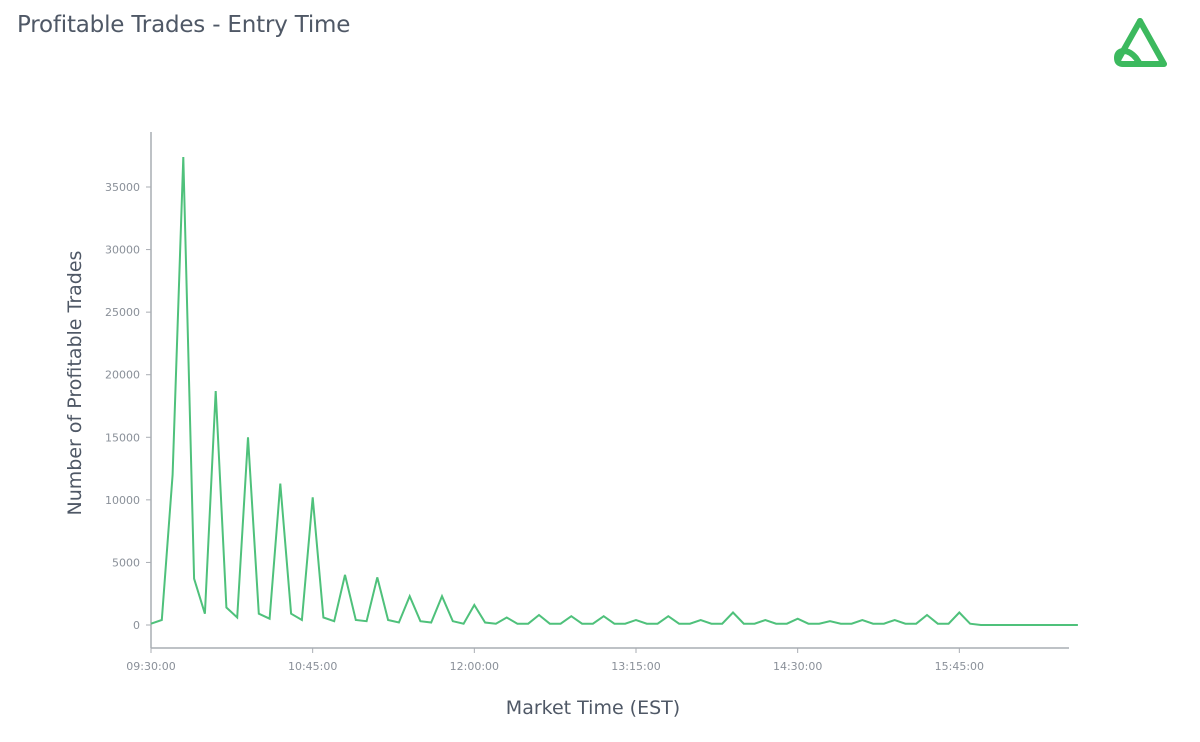 The width and height of the screenshot is (1200, 742). Describe the element at coordinates (959, 666) in the screenshot. I see `x-tick-label: 15:45:00` at that location.